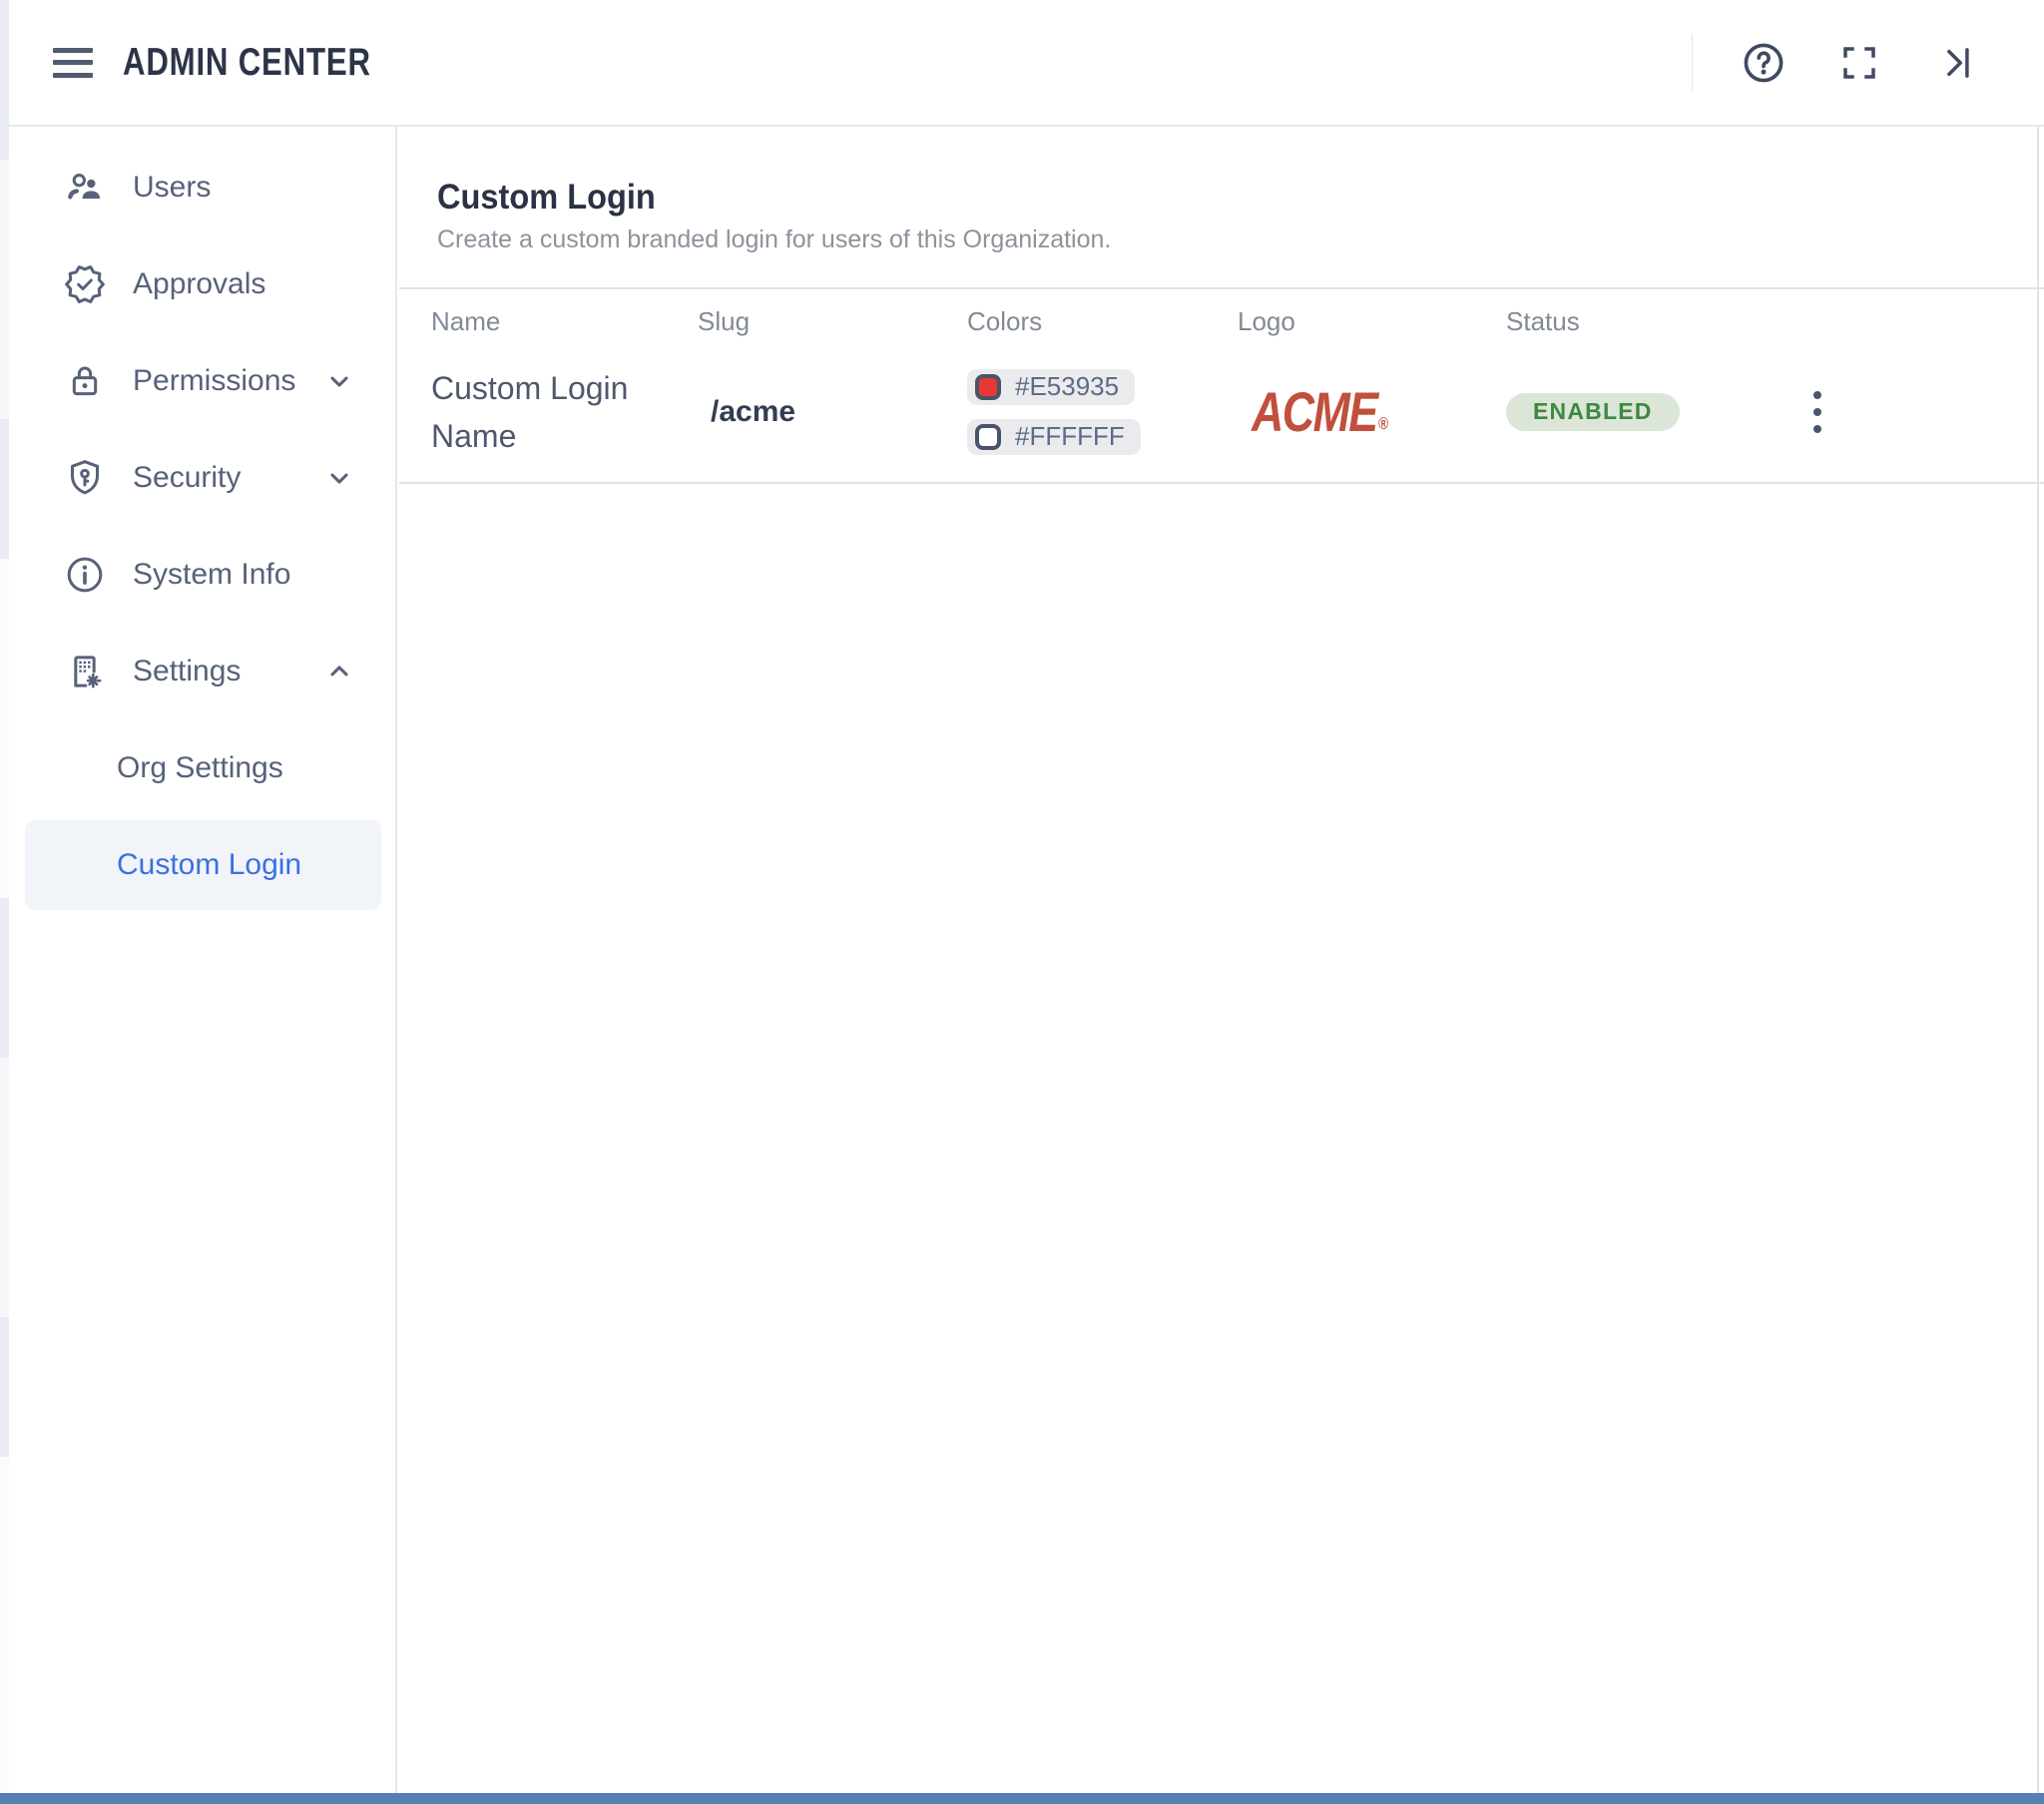 Image resolution: width=2044 pixels, height=1804 pixels. Describe the element at coordinates (85, 478) in the screenshot. I see `shield-key-icon` at that location.